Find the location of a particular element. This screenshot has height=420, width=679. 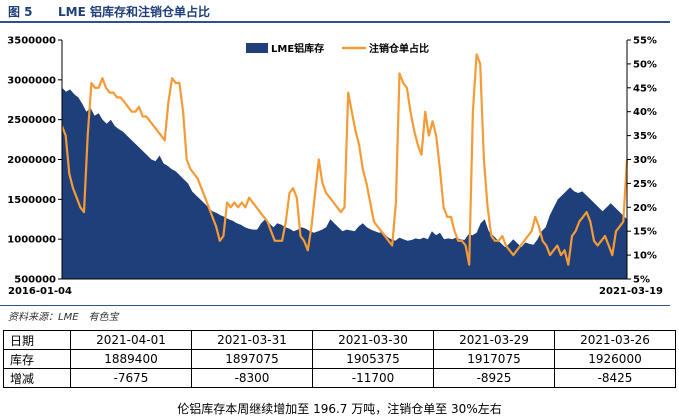

table-cell: -11700 is located at coordinates (373, 378).